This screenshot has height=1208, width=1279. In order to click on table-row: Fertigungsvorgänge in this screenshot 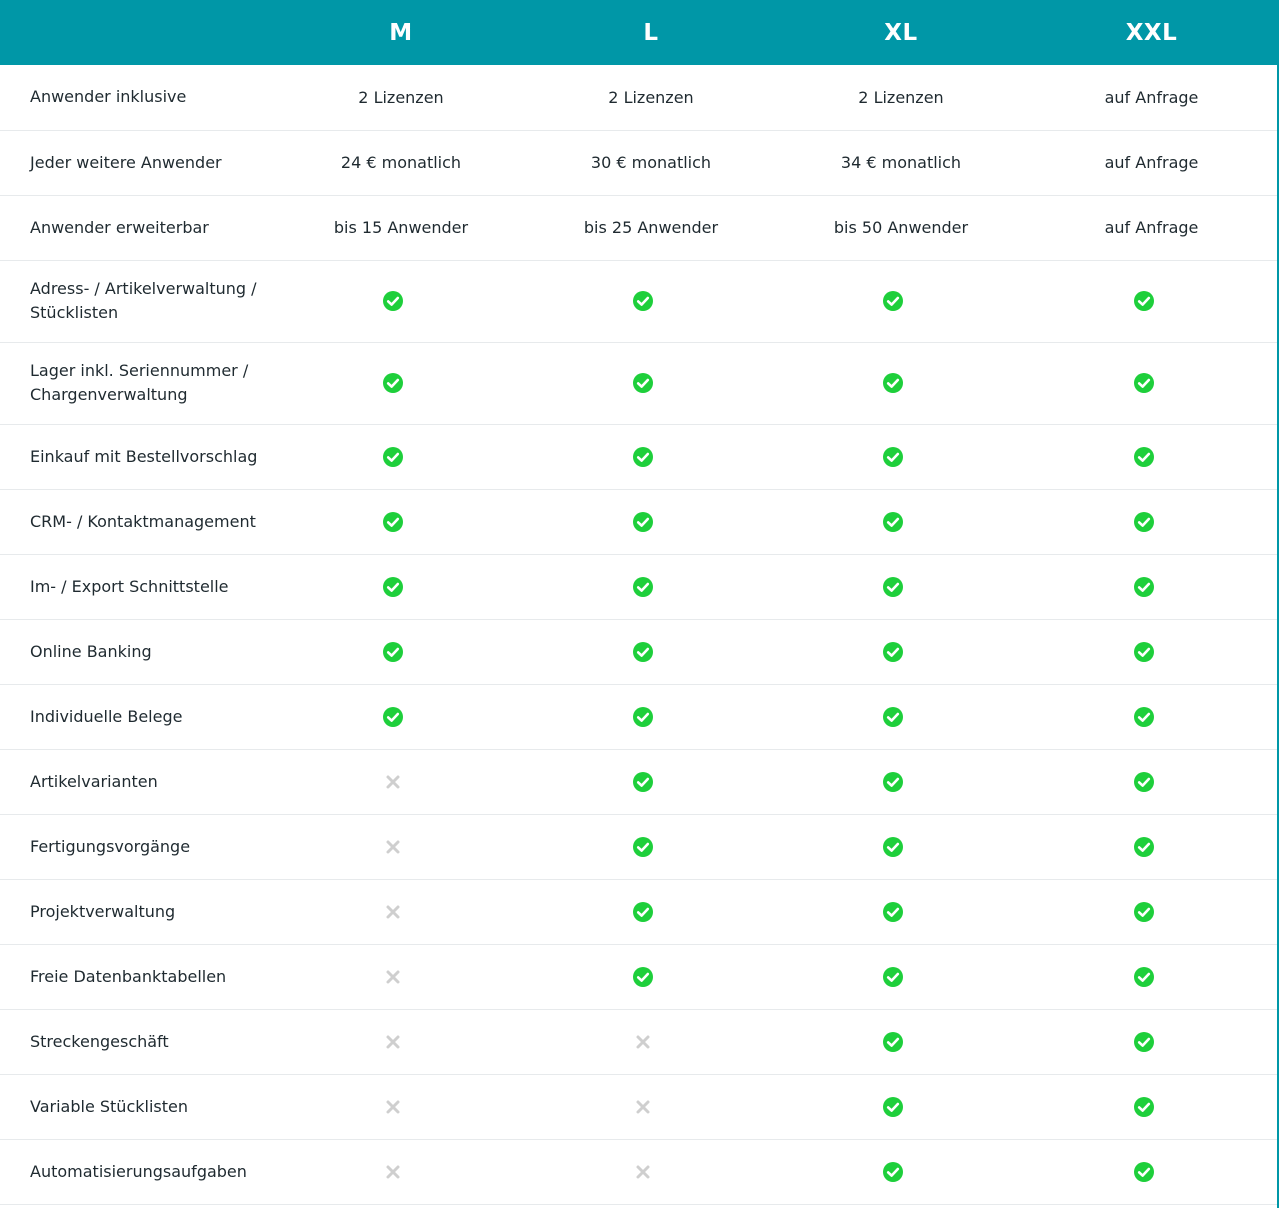, I will do `click(638, 847)`.